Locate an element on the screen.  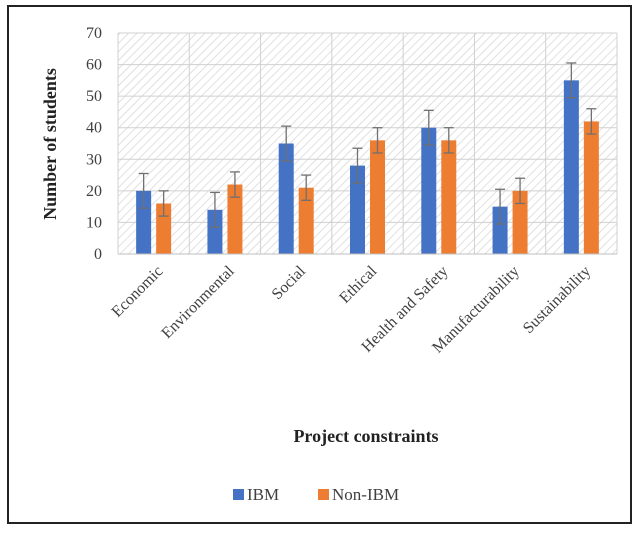
y-axis-title: Number of students is located at coordinates (50, 144).